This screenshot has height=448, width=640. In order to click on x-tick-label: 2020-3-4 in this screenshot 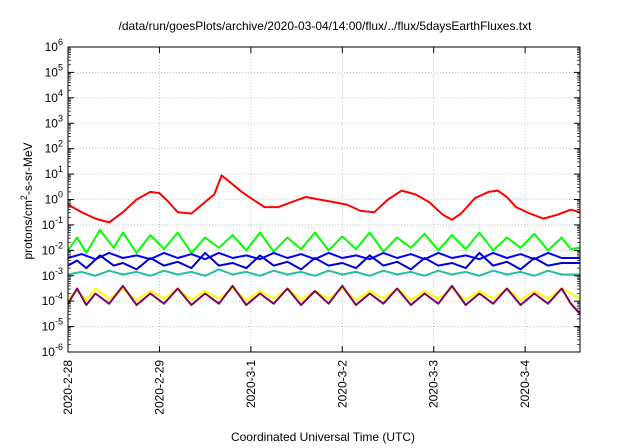, I will do `click(525, 384)`.